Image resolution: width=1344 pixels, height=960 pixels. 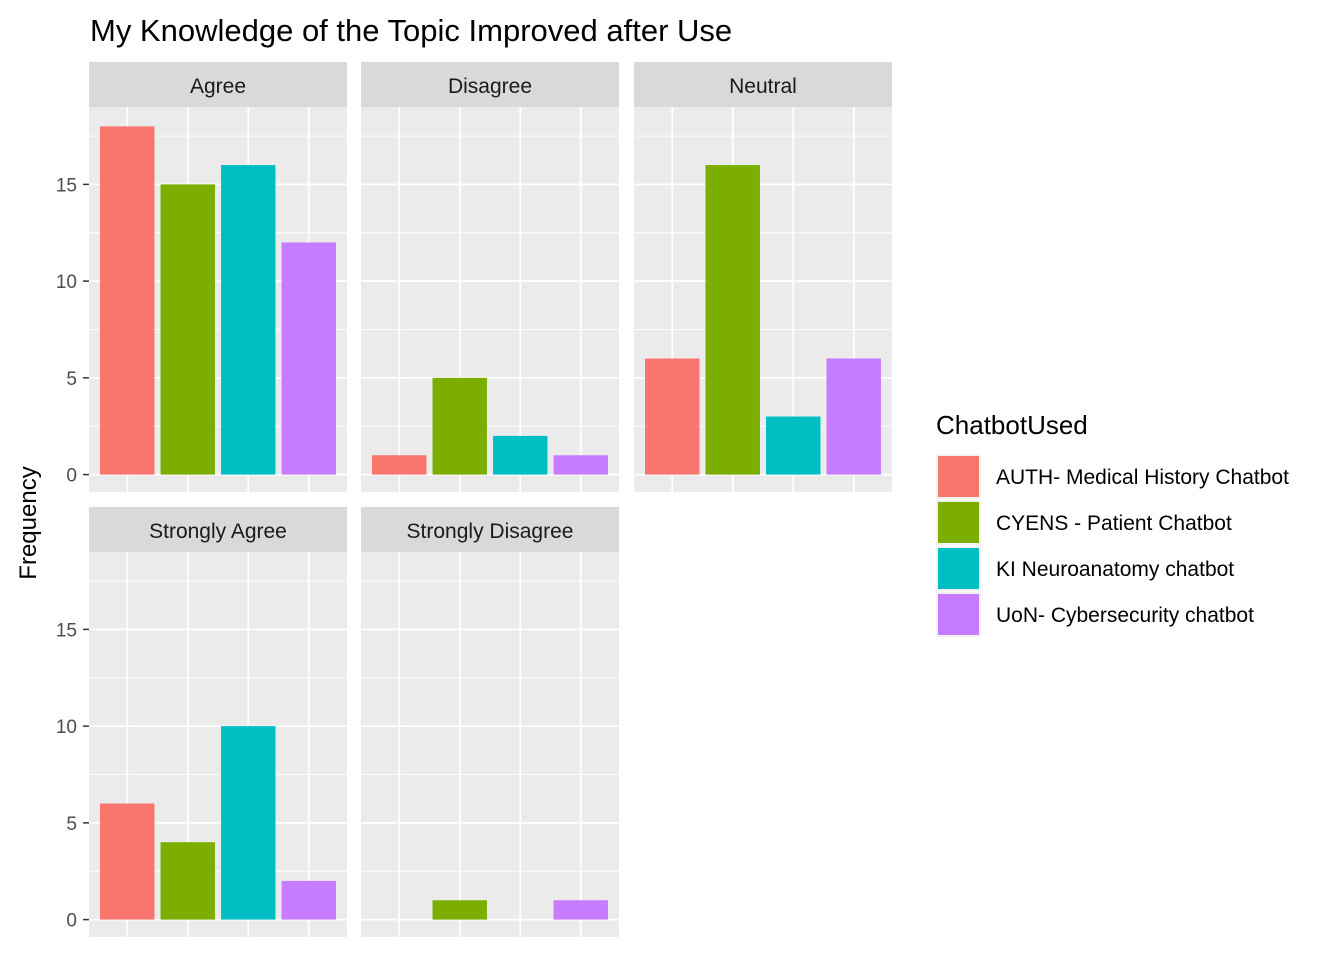 I want to click on facet-panel: Strongly Agree 0 5 10 15, so click(x=201, y=722).